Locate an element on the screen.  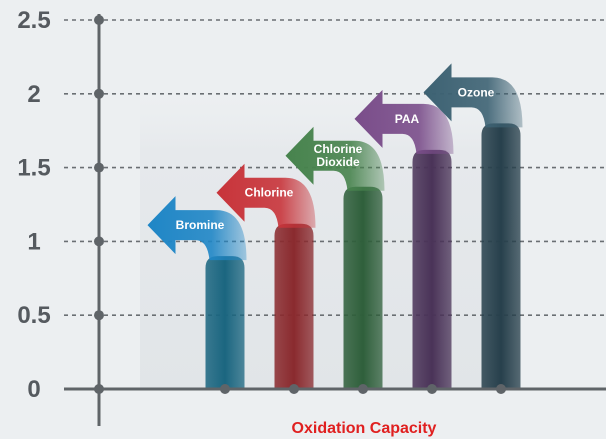
y-tick-label-2-5: 2.5 is located at coordinates (33, 20).